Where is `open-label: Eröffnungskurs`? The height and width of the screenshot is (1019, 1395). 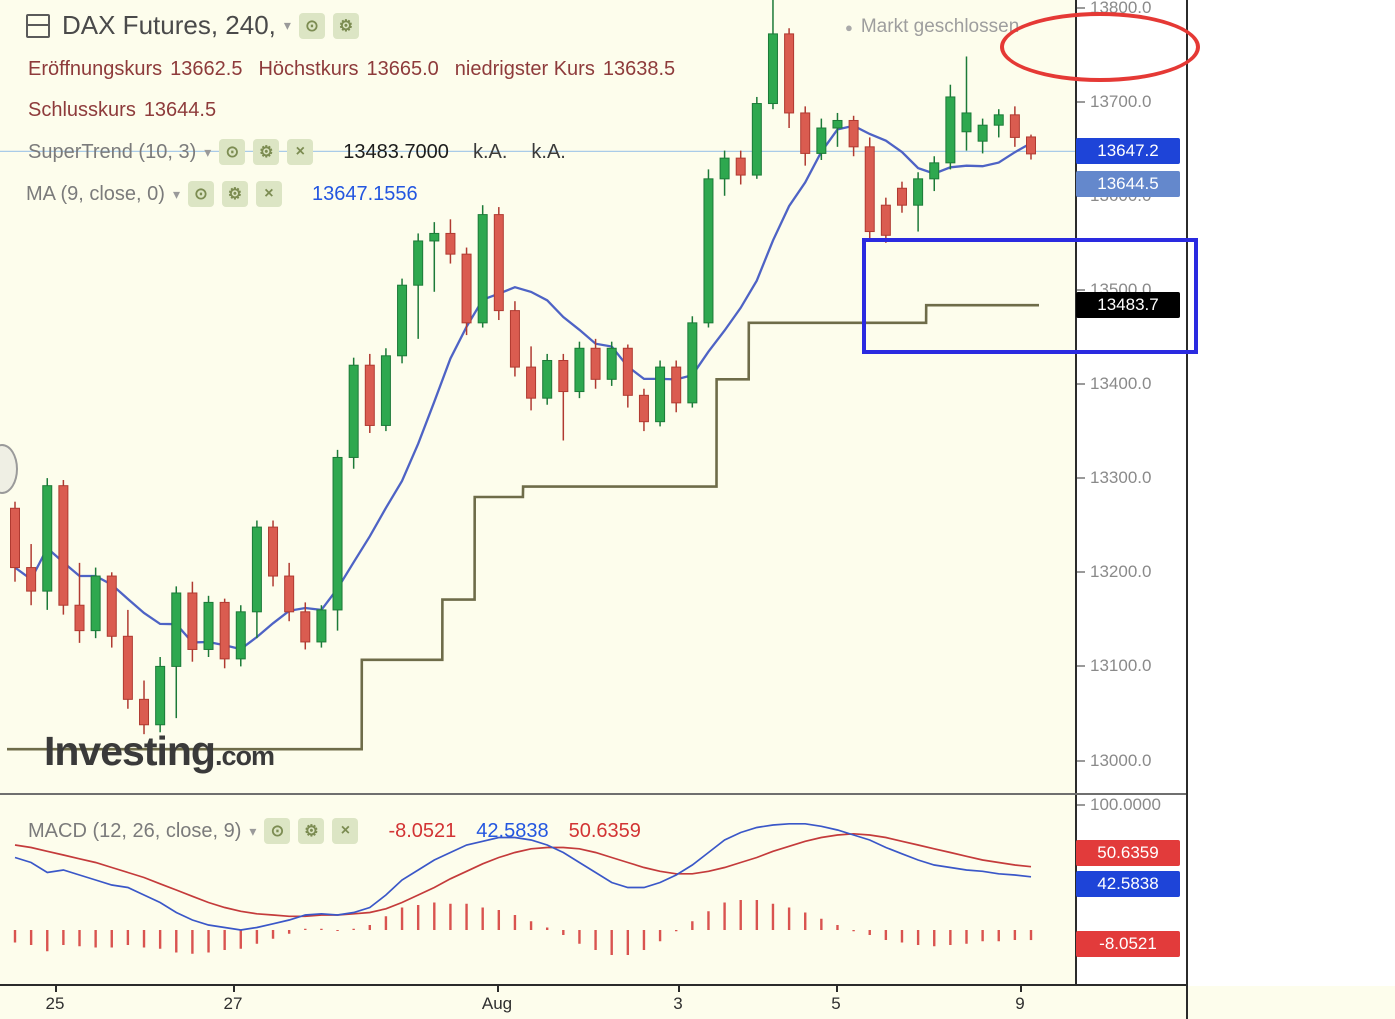 open-label: Eröffnungskurs is located at coordinates (95, 69).